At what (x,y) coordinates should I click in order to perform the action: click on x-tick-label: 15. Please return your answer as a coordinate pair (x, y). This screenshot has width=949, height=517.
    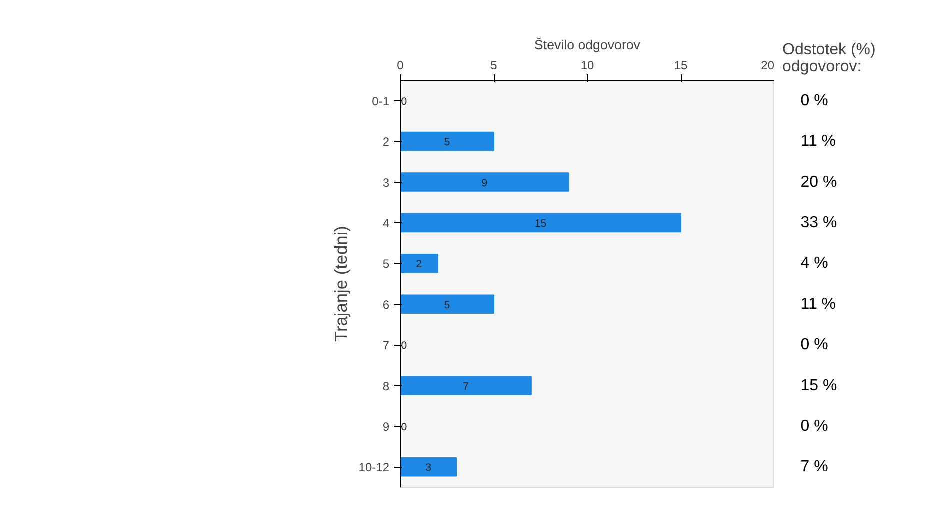
    Looking at the image, I should click on (681, 65).